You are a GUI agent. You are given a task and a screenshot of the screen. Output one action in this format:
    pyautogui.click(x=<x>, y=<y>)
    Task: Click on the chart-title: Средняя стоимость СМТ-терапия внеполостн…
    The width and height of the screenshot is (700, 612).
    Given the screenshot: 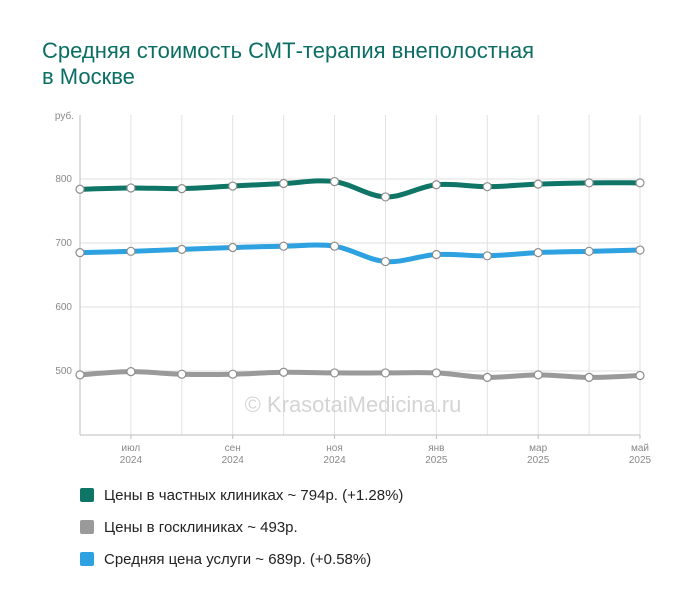 What is the action you would take?
    pyautogui.click(x=352, y=64)
    